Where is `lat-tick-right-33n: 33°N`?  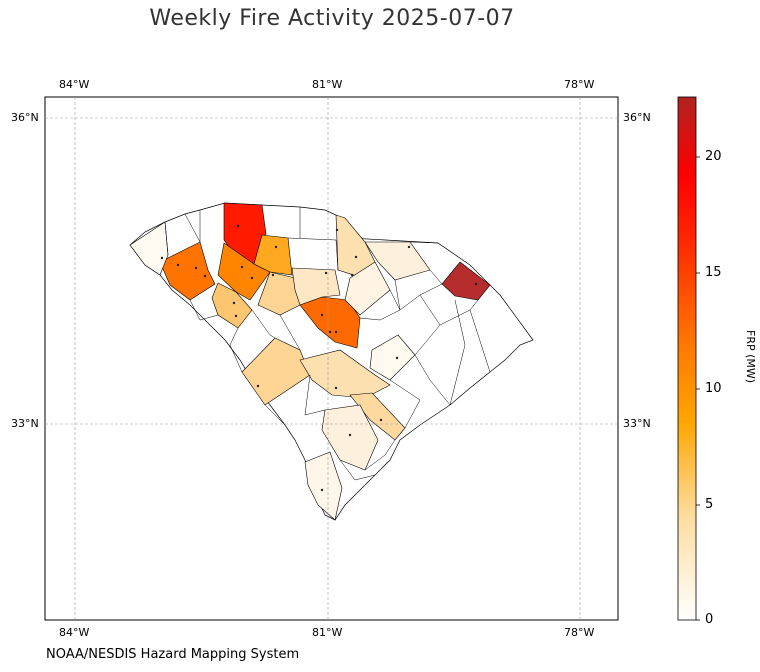
lat-tick-right-33n: 33°N is located at coordinates (637, 423).